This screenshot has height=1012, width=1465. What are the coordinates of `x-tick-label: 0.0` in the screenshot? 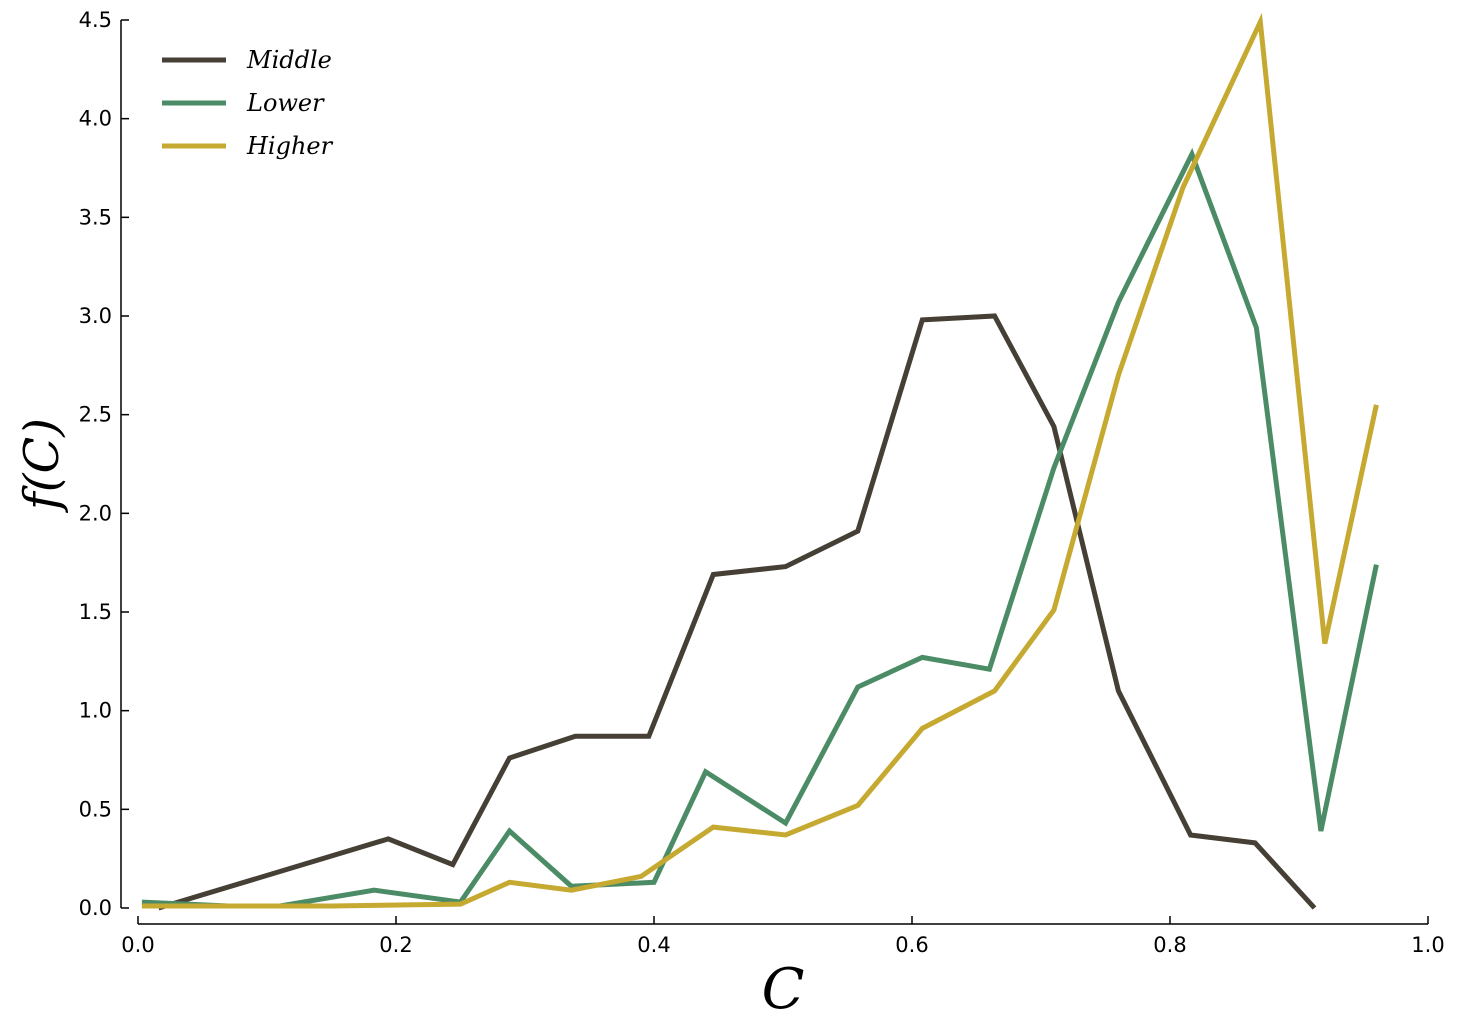 It's located at (137, 945).